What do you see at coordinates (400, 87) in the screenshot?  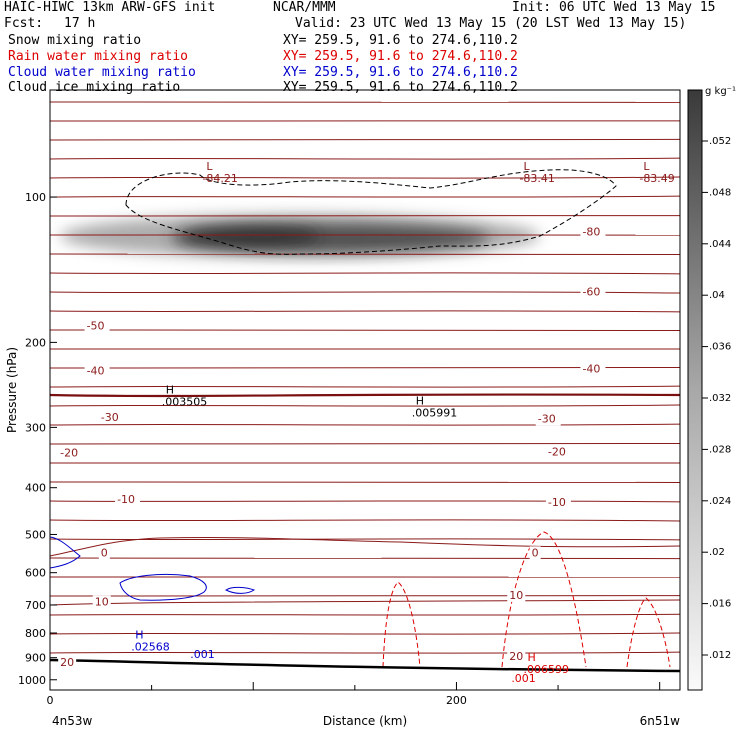 I see `field-xy-cloud-ice: XY= 259.5, 91.6 to 274.6,110.2` at bounding box center [400, 87].